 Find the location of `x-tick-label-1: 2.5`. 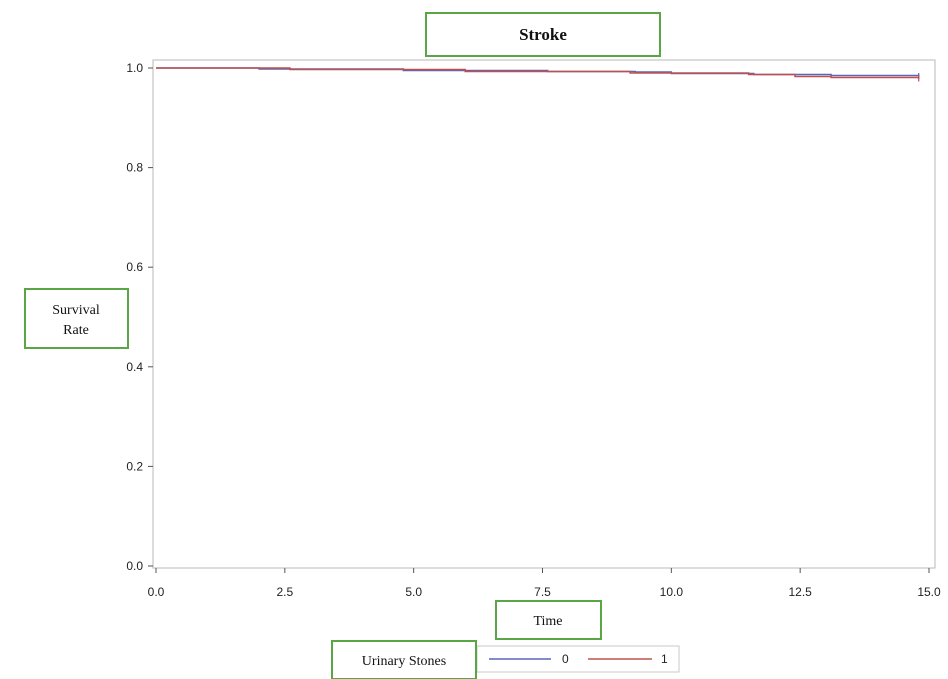

x-tick-label-1: 2.5 is located at coordinates (284, 592).